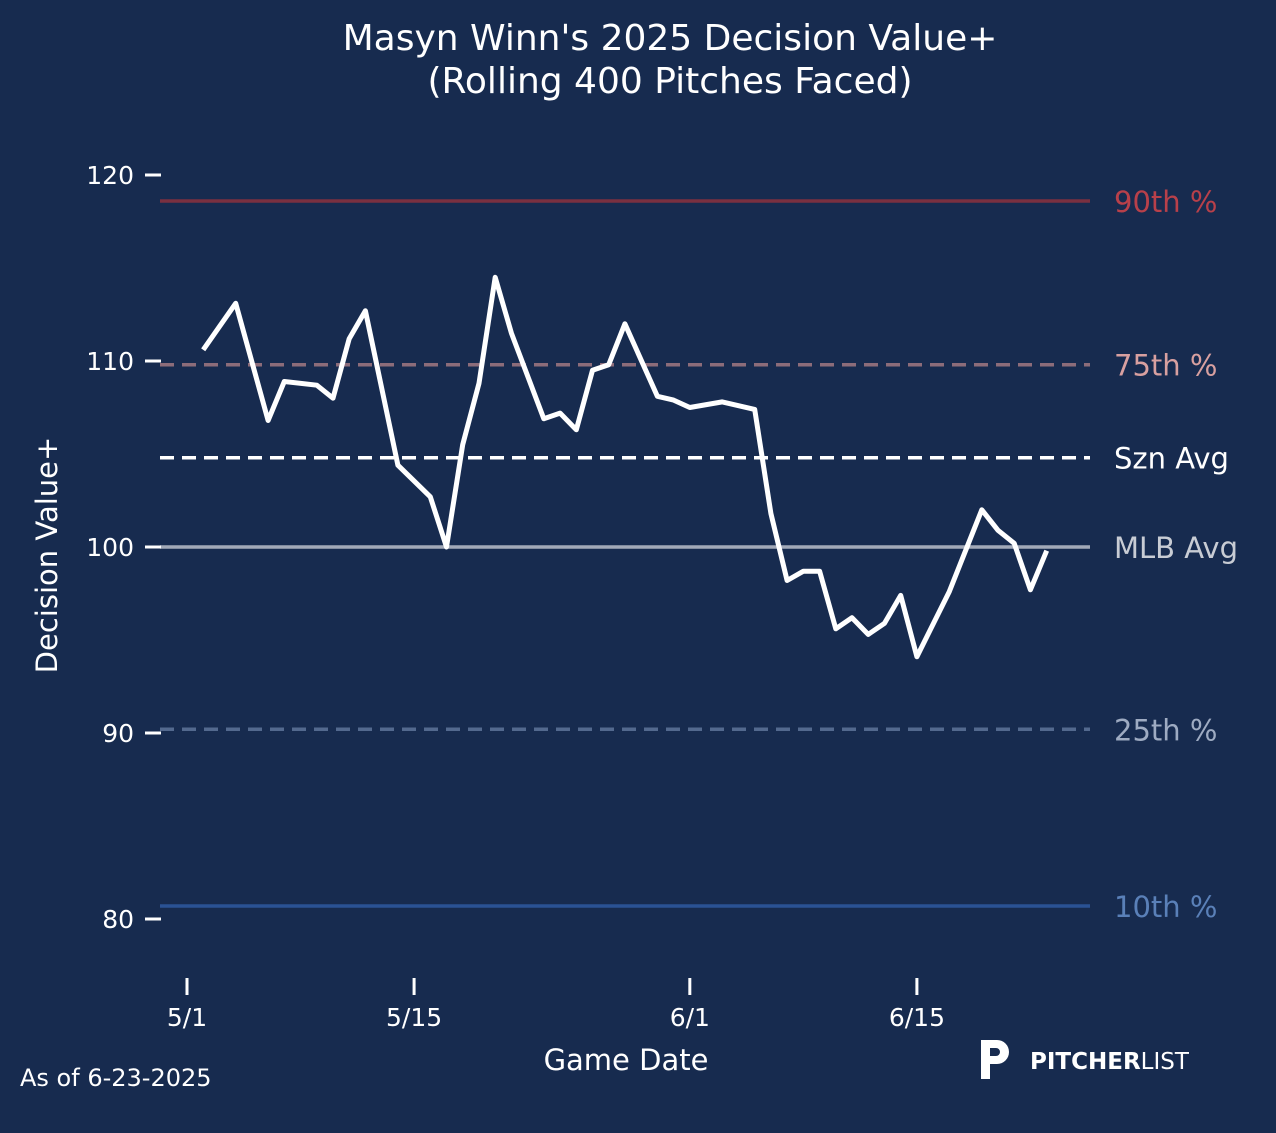 This screenshot has height=1133, width=1276. What do you see at coordinates (47, 555) in the screenshot?
I see `y-axis-label: Decision Value+` at bounding box center [47, 555].